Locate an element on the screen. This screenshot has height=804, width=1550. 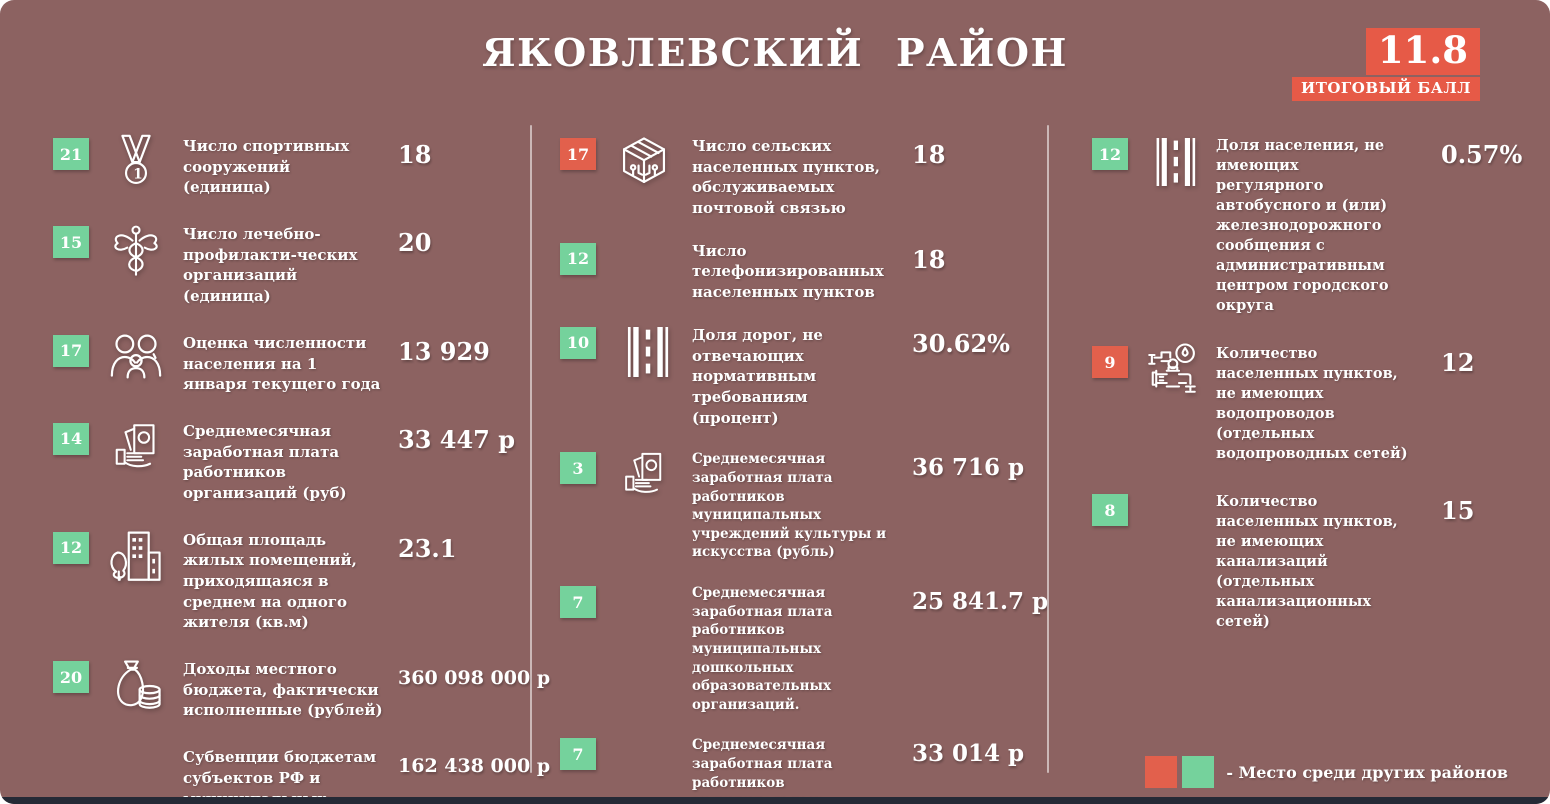
stat-value: 13 929 is located at coordinates (444, 351).